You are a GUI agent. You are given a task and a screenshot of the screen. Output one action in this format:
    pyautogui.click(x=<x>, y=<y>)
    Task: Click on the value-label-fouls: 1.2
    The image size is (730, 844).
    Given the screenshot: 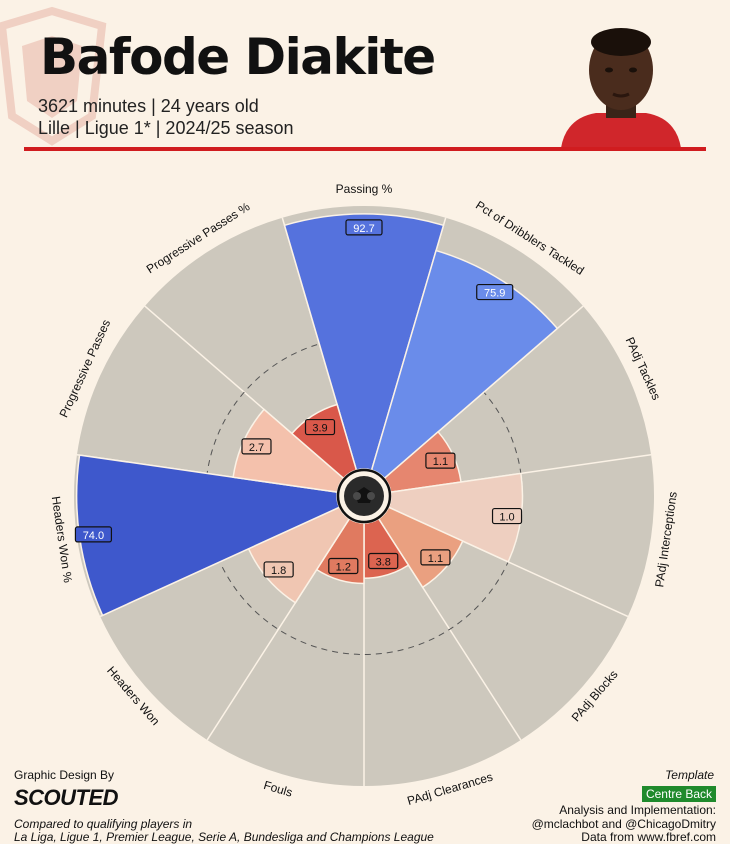 What is the action you would take?
    pyautogui.click(x=343, y=566)
    